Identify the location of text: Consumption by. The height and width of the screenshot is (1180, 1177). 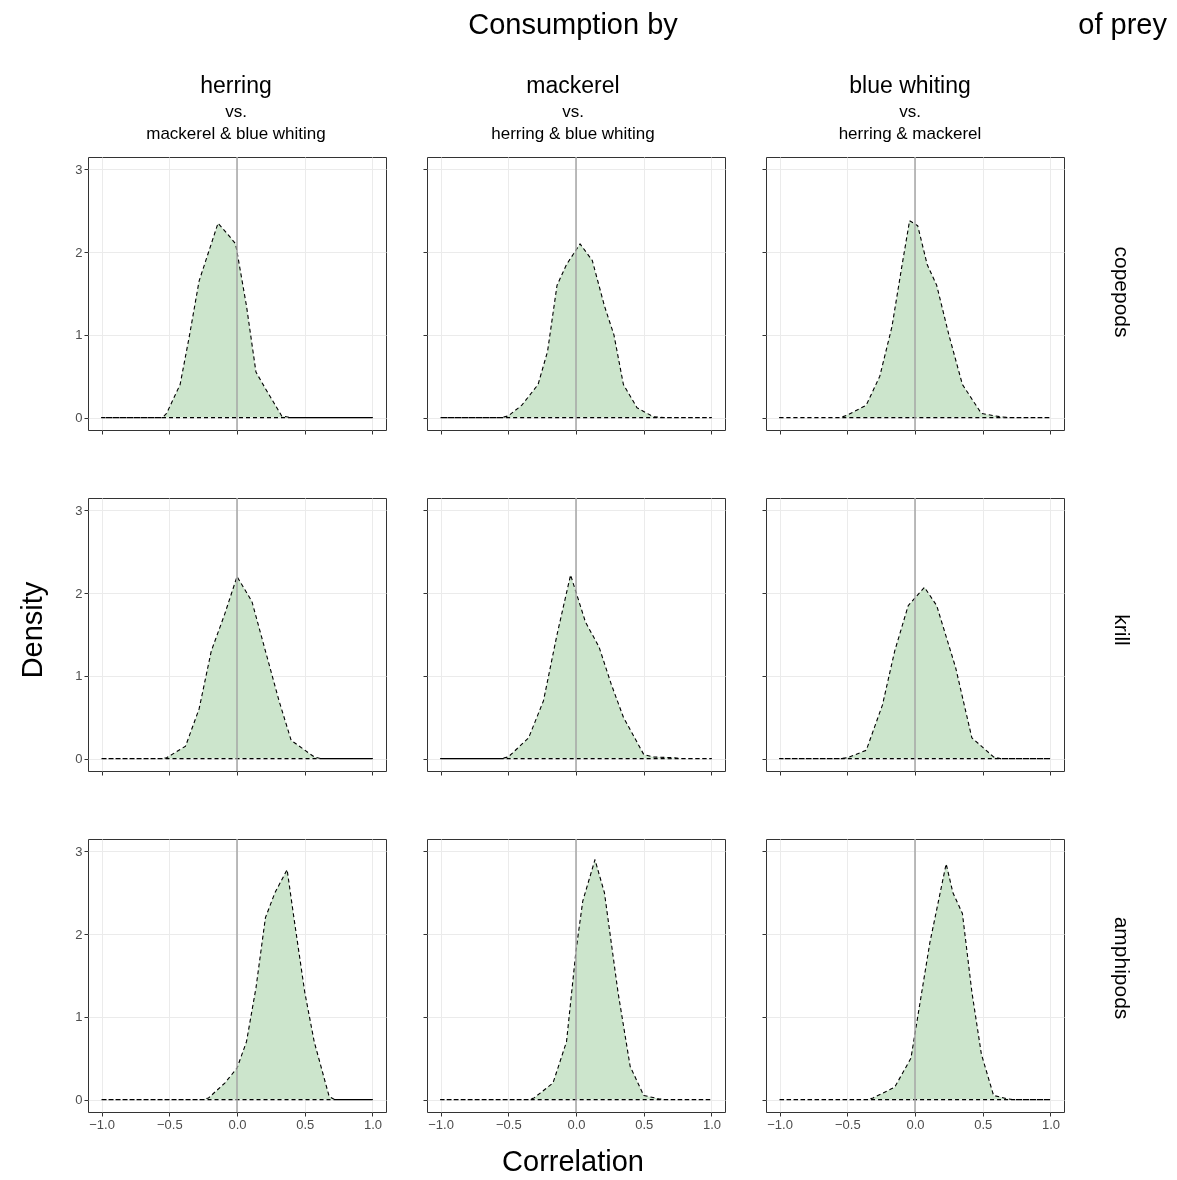
(573, 24).